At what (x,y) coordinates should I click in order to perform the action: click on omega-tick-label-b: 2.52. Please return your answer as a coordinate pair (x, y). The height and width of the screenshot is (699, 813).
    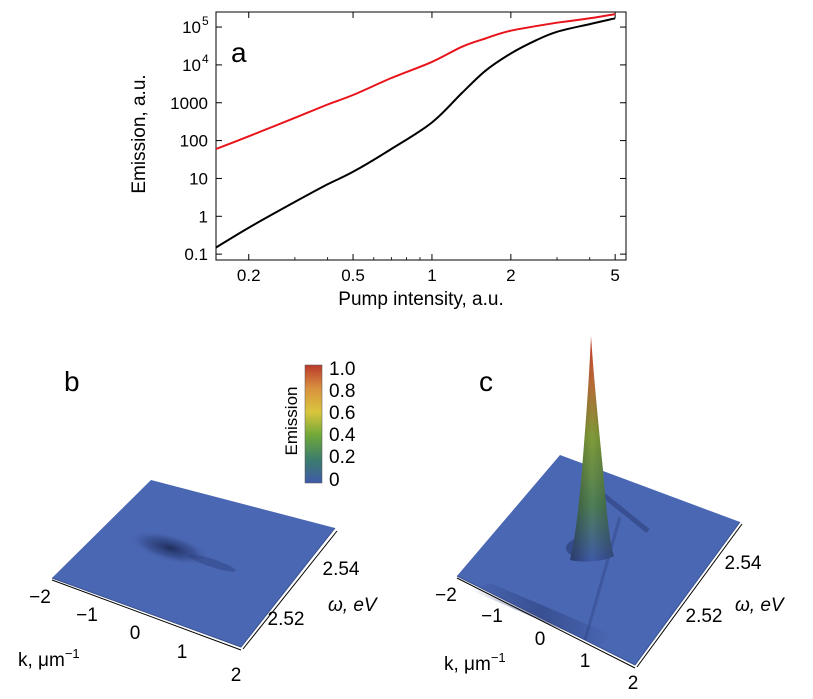
    Looking at the image, I should click on (286, 619).